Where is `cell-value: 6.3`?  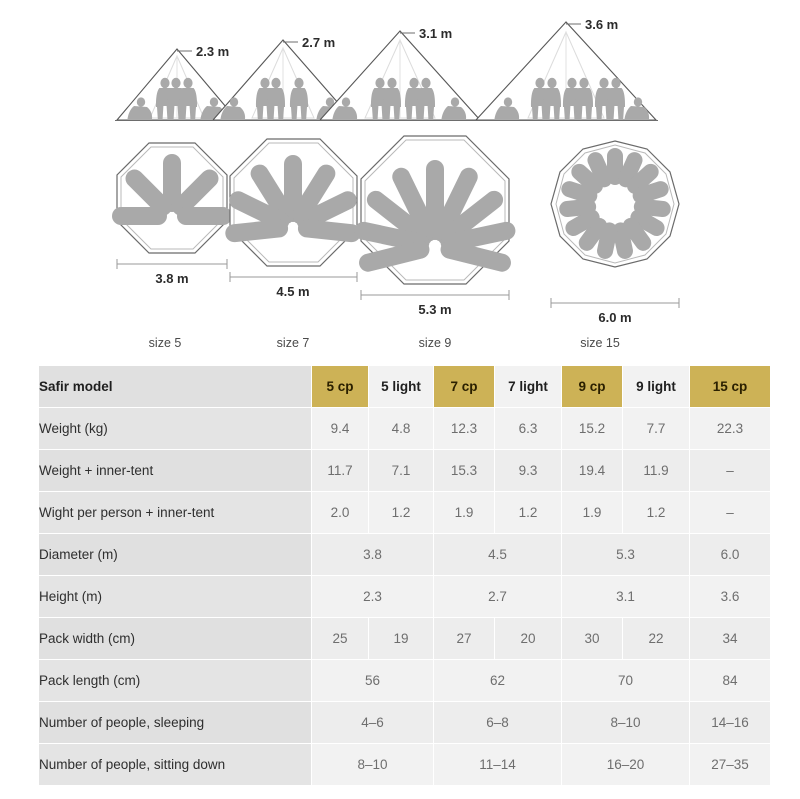 cell-value: 6.3 is located at coordinates (528, 428).